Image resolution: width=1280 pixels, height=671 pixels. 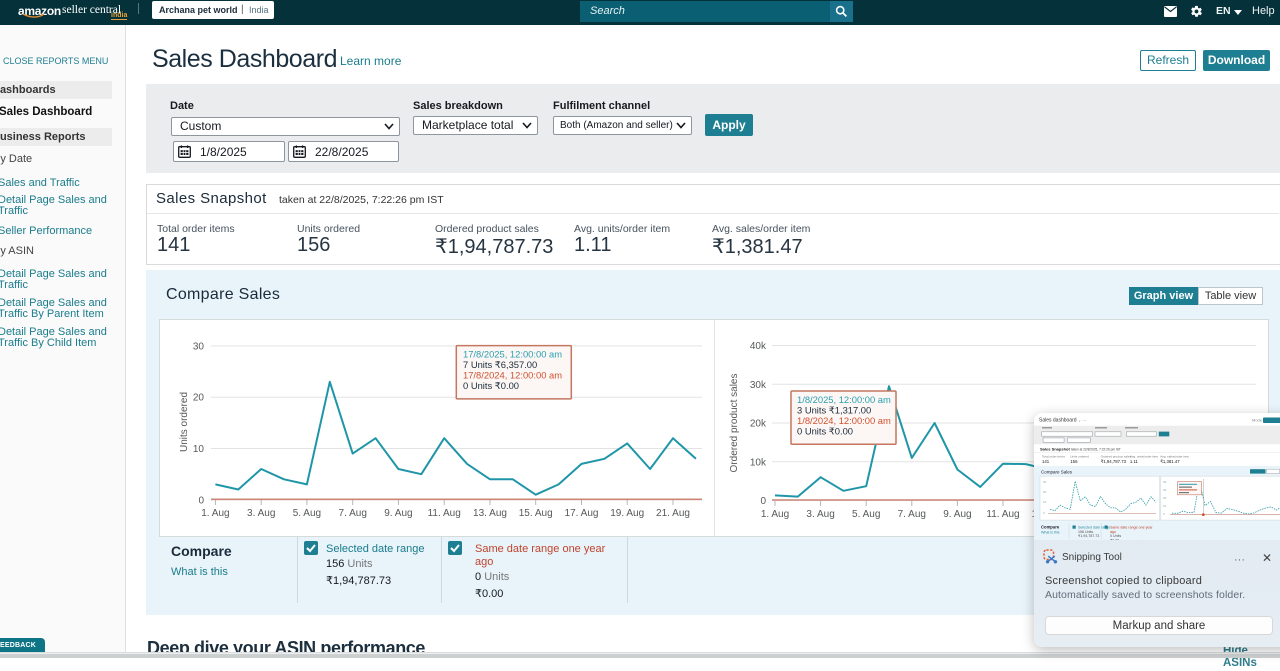 I want to click on svg-text: 13. Aug, so click(x=490, y=513).